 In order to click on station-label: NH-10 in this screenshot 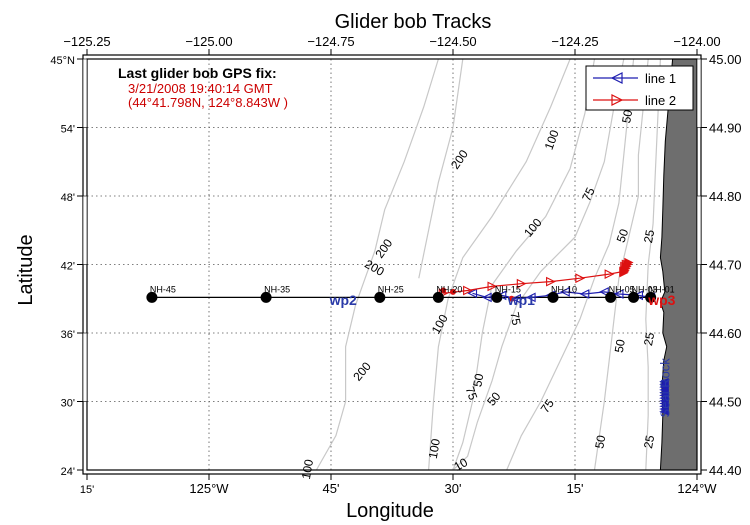, I will do `click(564, 289)`.